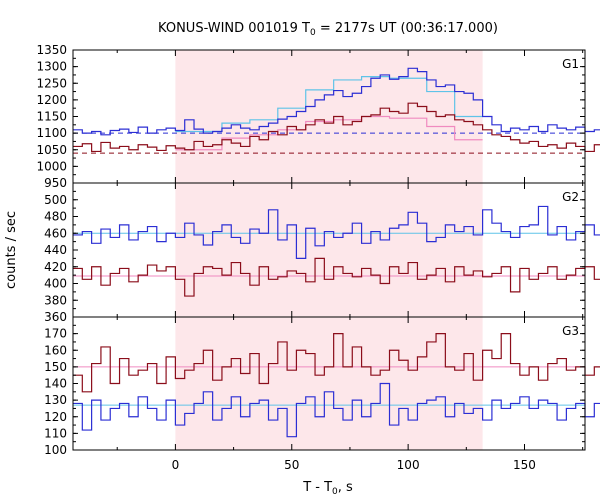 The image size is (600, 500). Describe the element at coordinates (55, 267) in the screenshot. I see `y-tick-label: 420` at that location.